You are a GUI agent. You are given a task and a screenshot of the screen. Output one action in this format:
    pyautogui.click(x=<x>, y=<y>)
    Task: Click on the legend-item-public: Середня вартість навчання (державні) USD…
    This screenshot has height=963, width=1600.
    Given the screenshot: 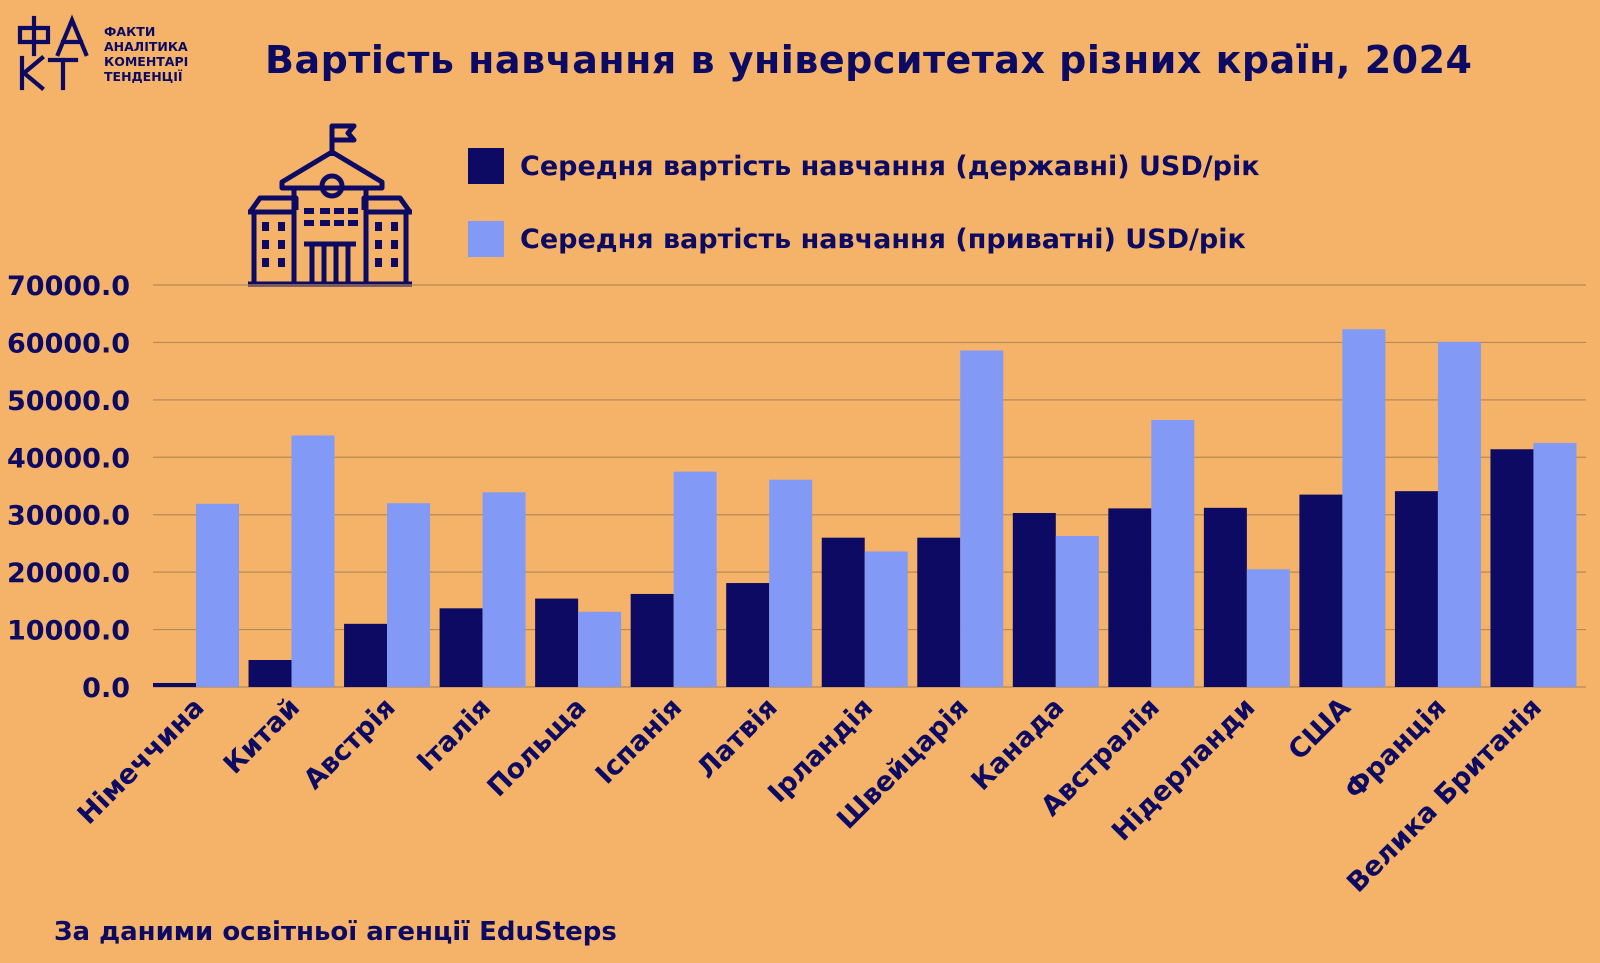 What is the action you would take?
    pyautogui.click(x=864, y=166)
    